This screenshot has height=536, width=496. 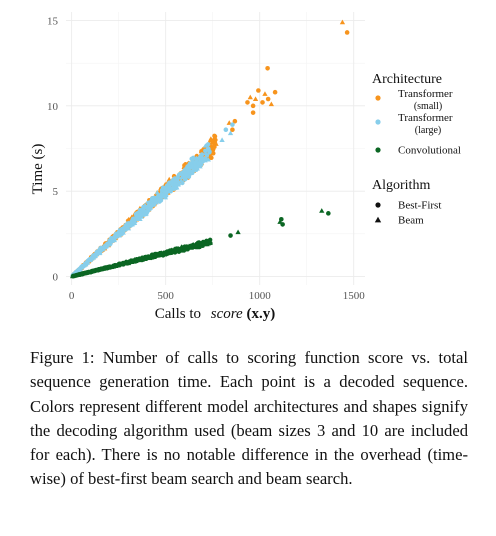 What do you see at coordinates (56, 192) in the screenshot?
I see `y-tick-label: 5` at bounding box center [56, 192].